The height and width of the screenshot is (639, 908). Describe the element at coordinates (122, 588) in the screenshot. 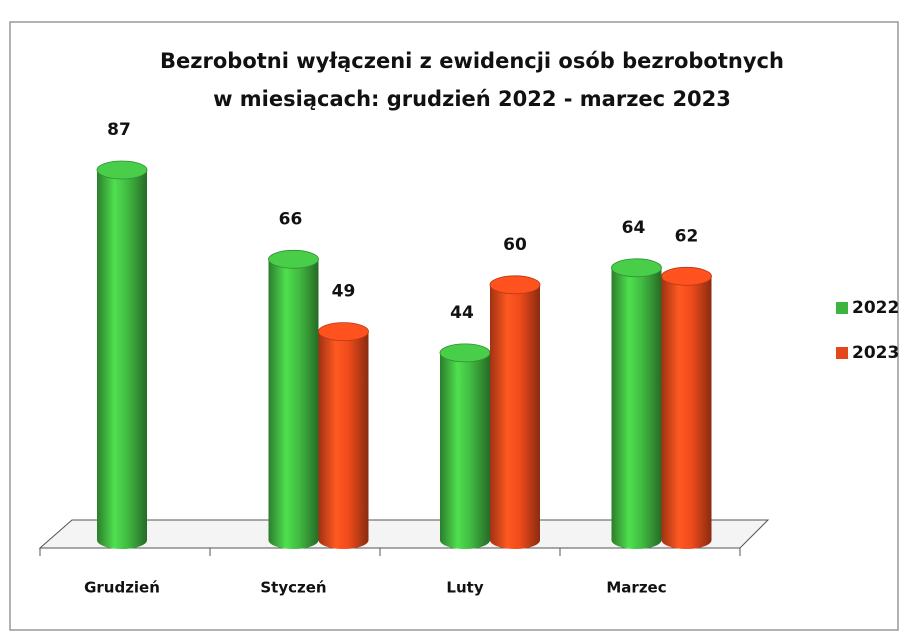

I see `x-tick-label: Grudzień` at that location.